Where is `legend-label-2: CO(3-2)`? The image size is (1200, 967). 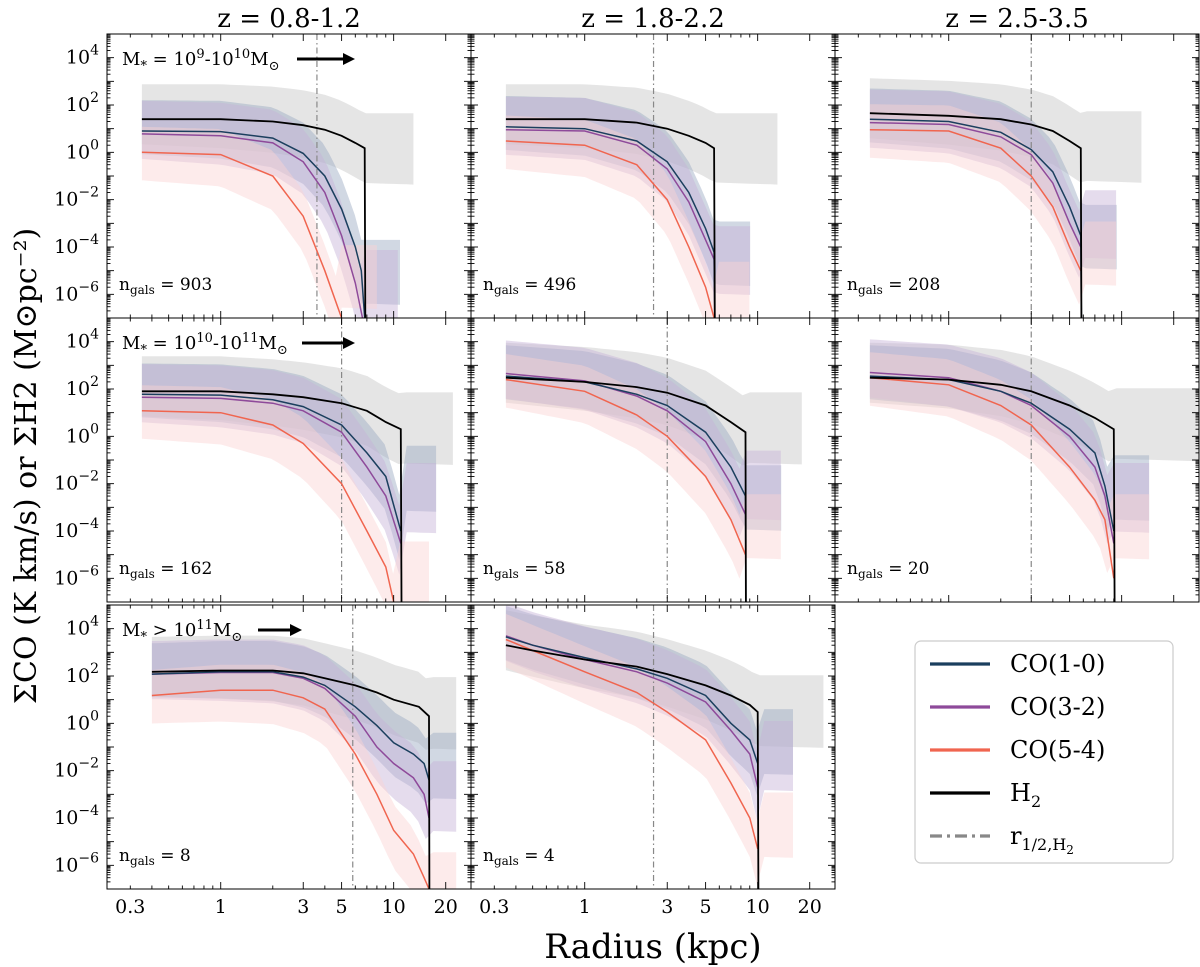
legend-label-2: CO(3-2) is located at coordinates (1057, 707).